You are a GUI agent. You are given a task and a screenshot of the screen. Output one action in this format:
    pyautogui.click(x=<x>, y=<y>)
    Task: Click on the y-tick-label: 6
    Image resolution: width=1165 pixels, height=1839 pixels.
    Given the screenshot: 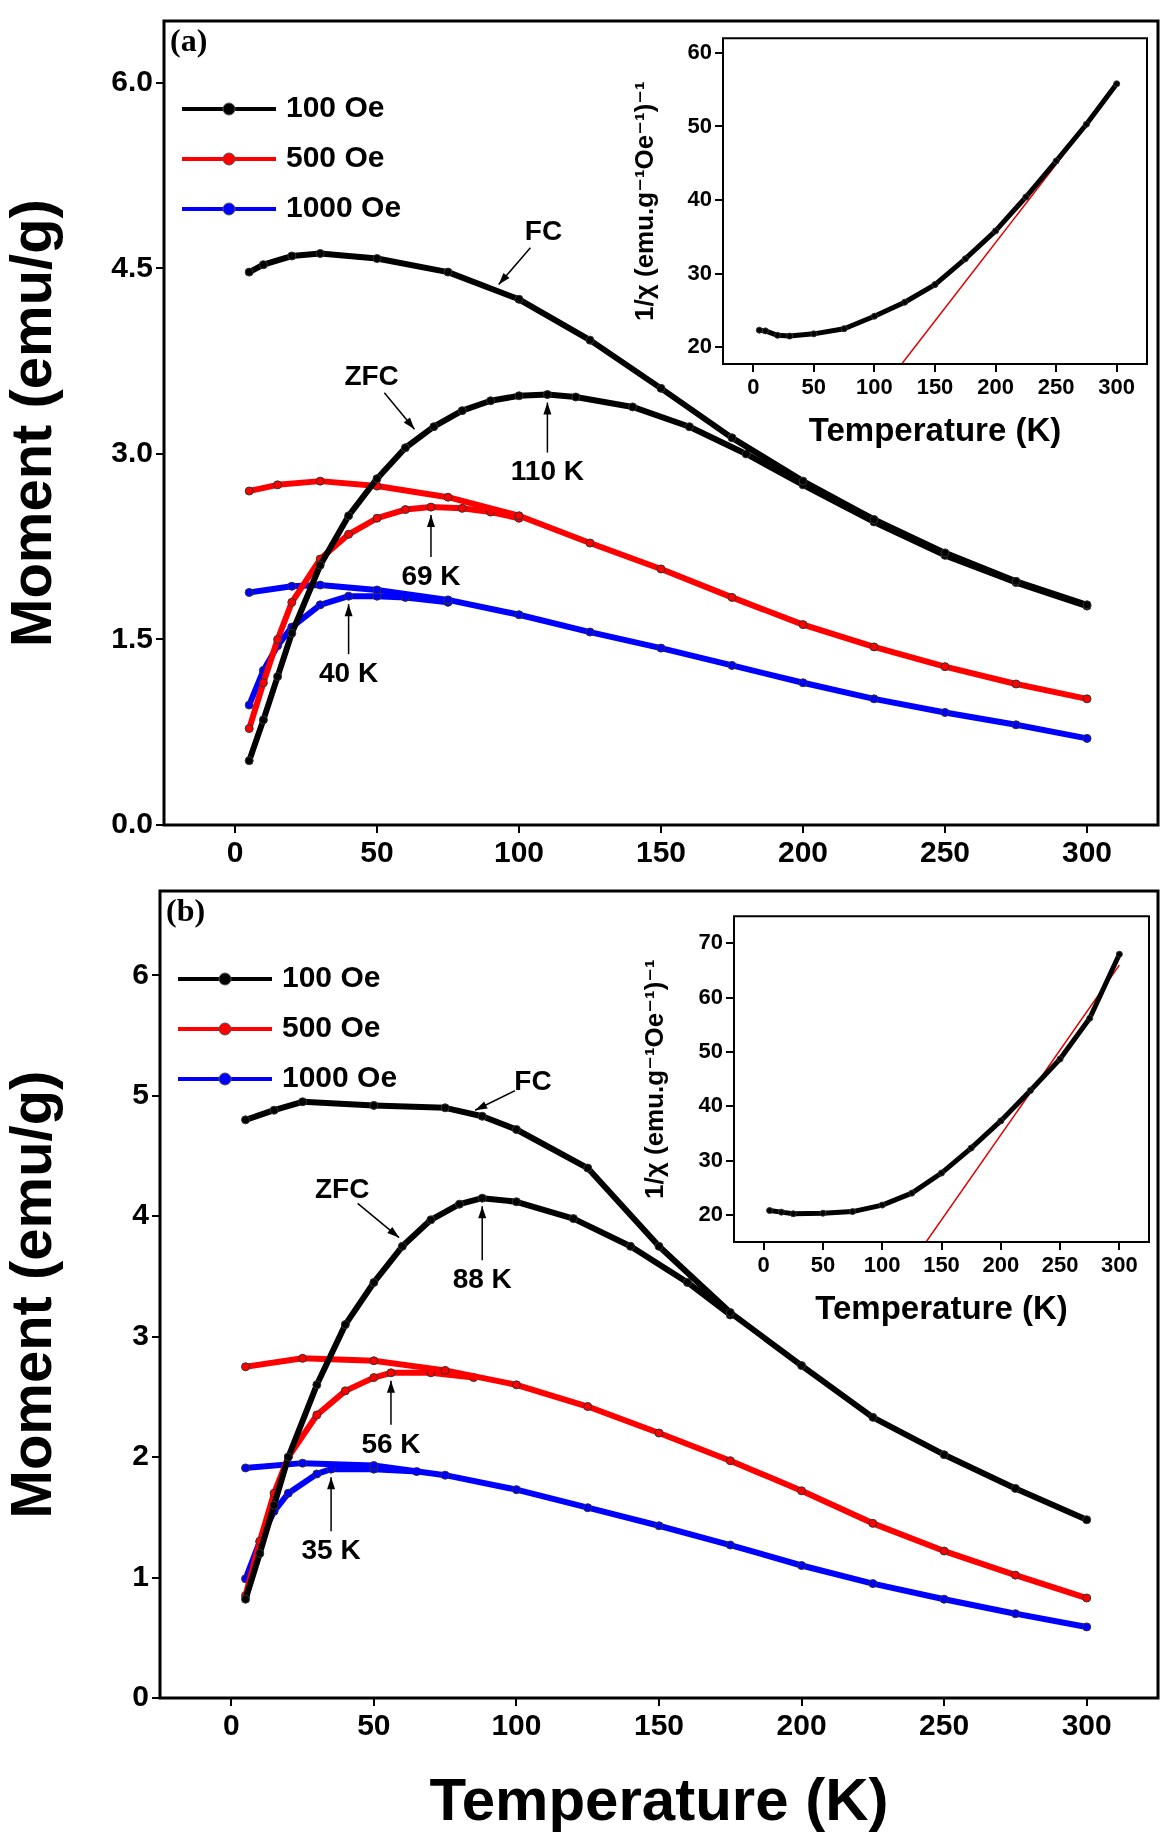 What is the action you would take?
    pyautogui.click(x=140, y=973)
    